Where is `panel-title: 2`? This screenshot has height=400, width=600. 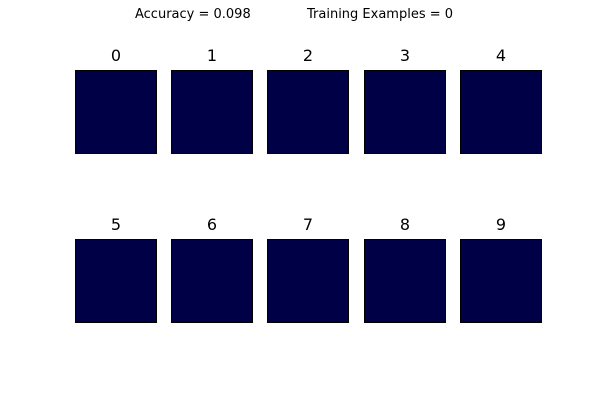
panel-title: 2 is located at coordinates (308, 55).